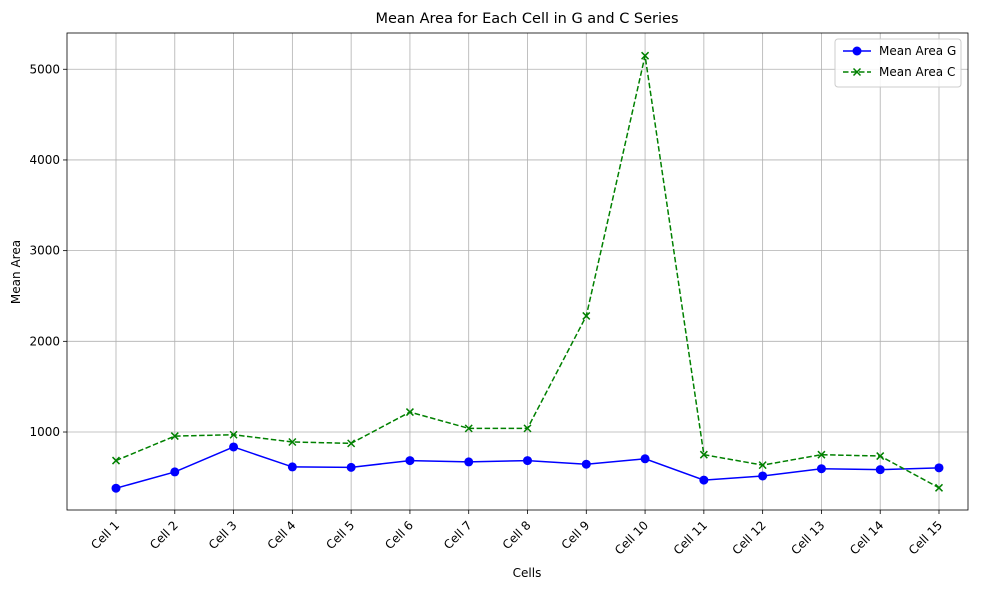  I want to click on y-tick-label: 1000, so click(44, 432).